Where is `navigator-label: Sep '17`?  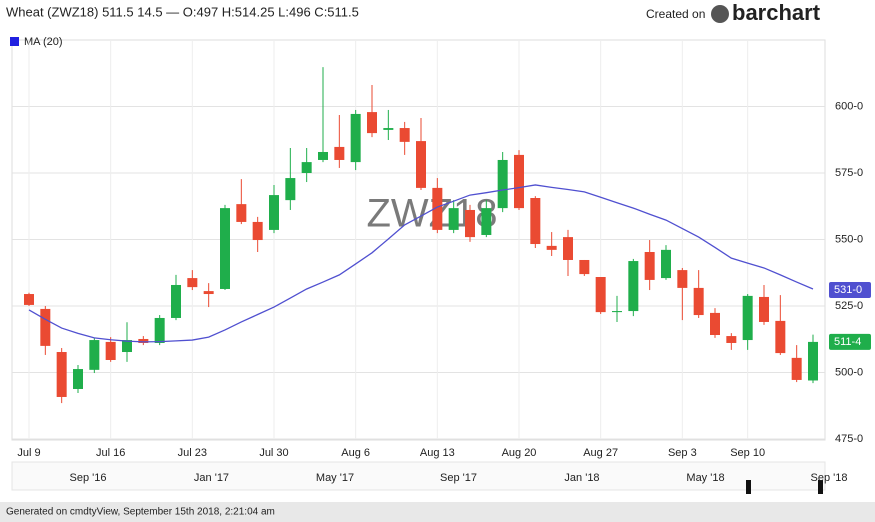
navigator-label: Sep '17 is located at coordinates (458, 478).